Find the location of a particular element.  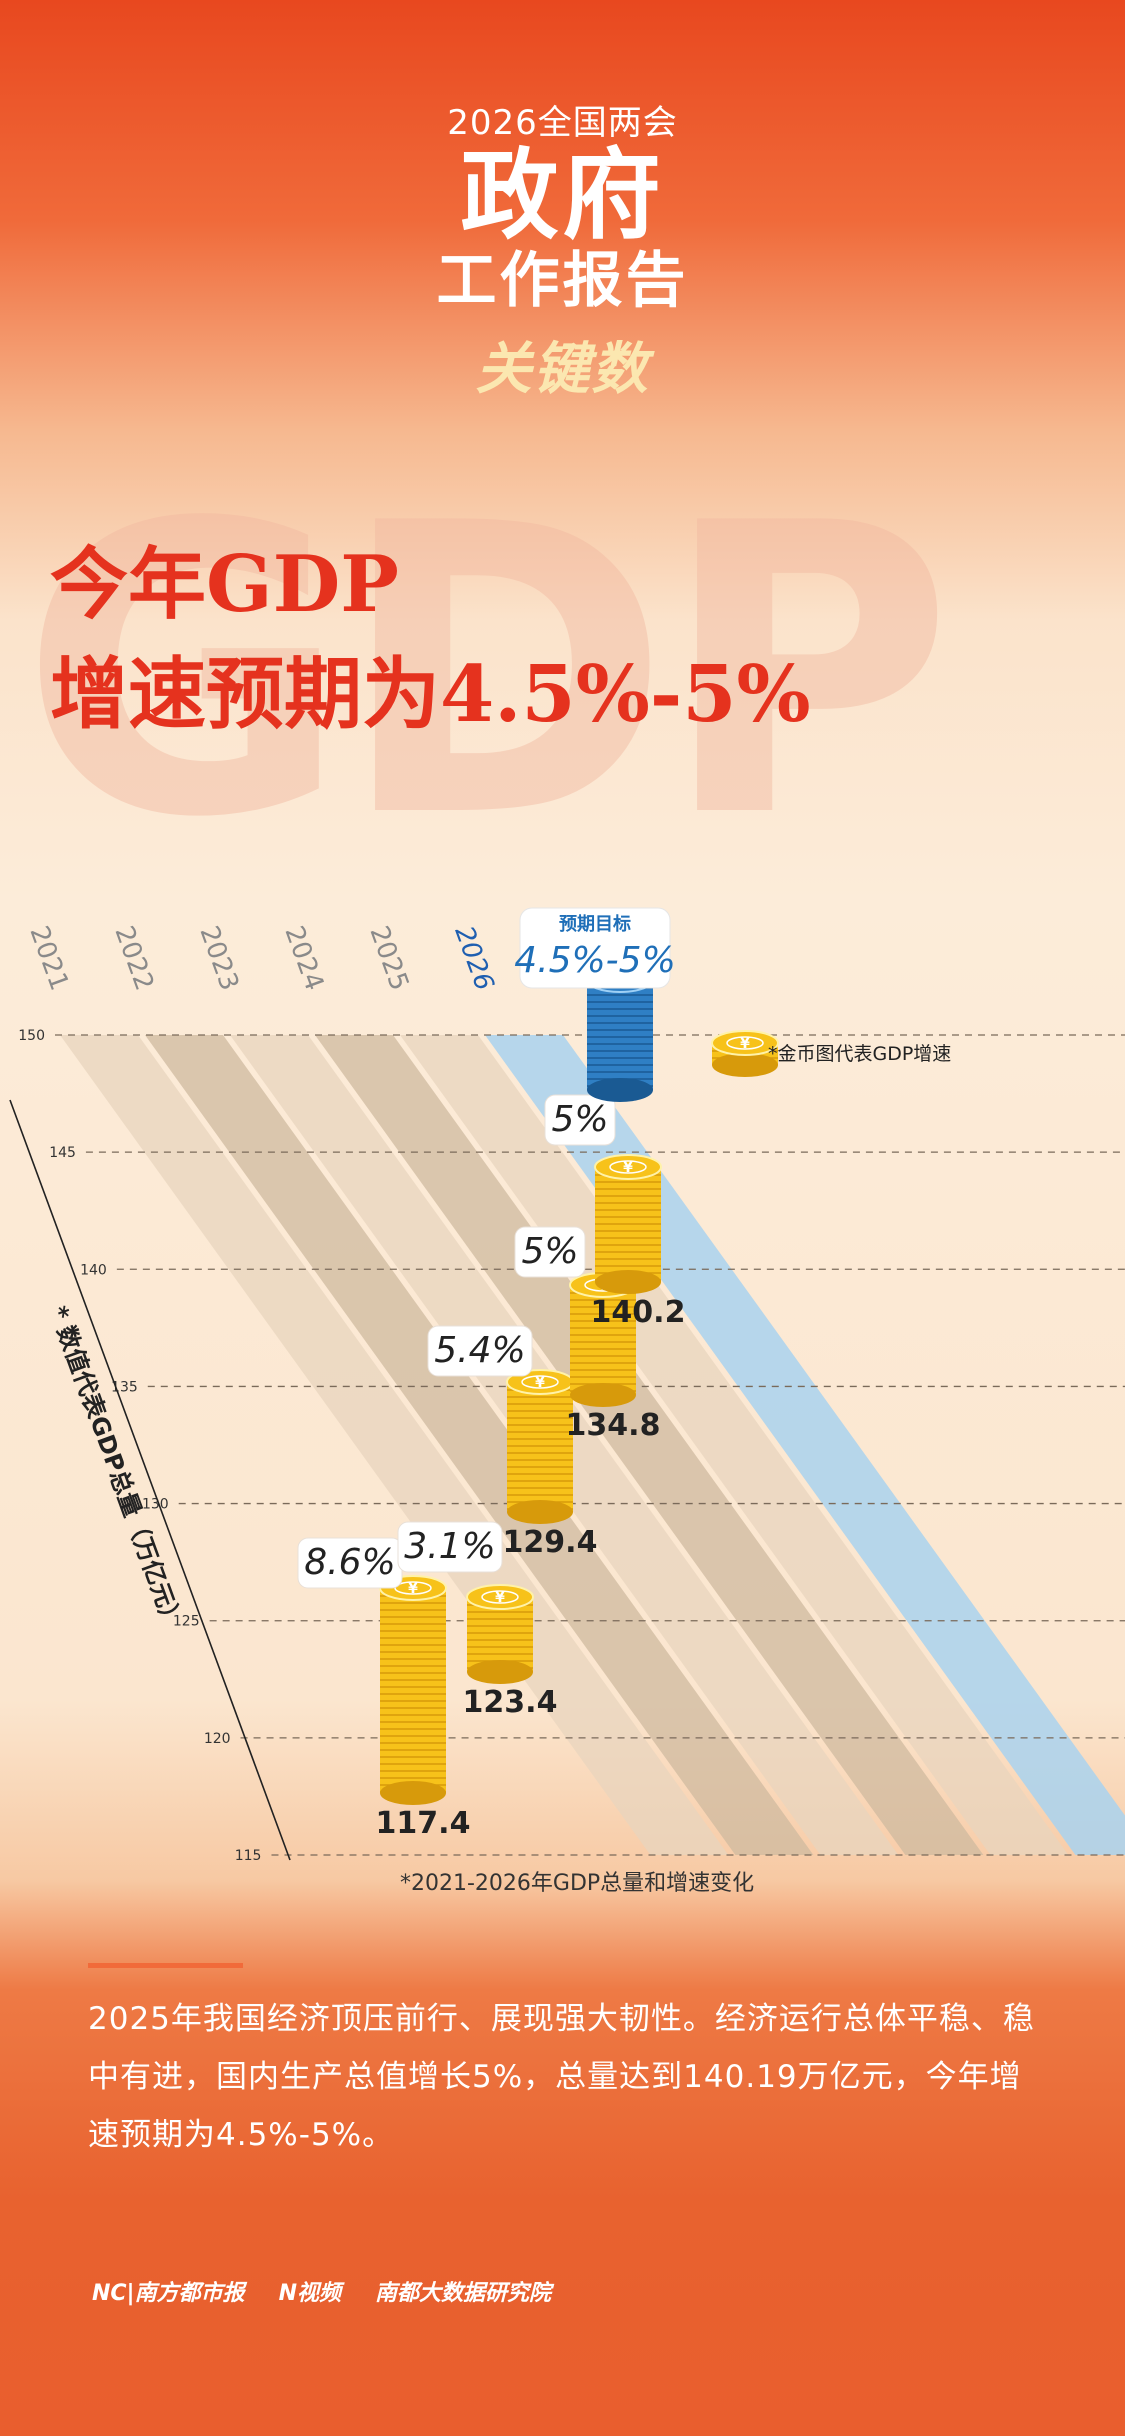

coin-stack-2023: ¥ is located at coordinates (540, 1446).